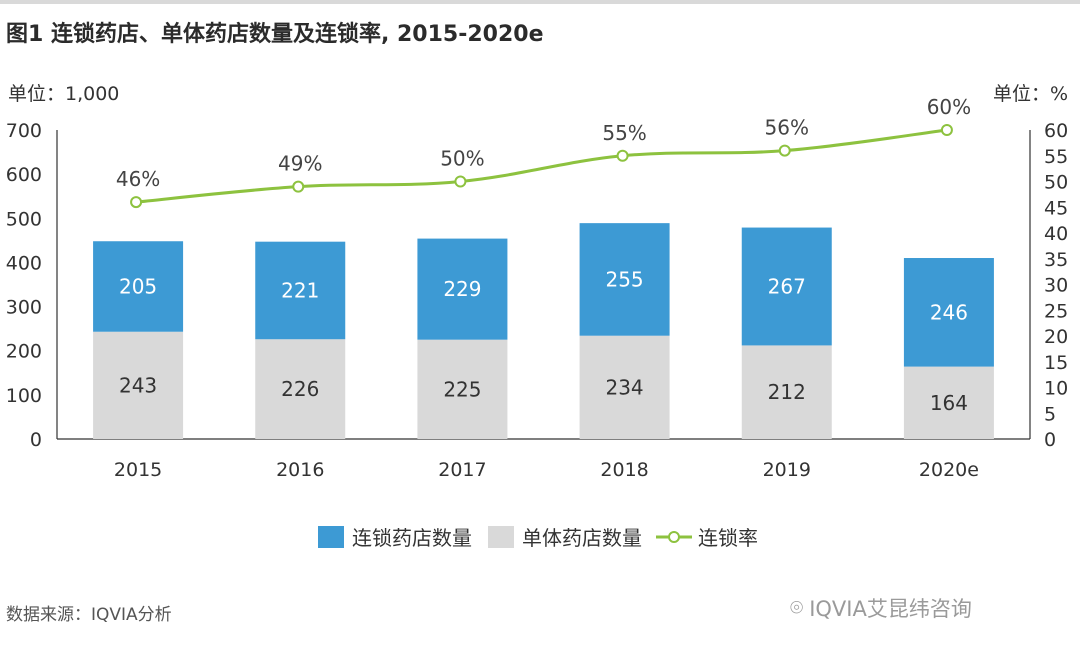  I want to click on right-tick-label: 10, so click(1056, 389).